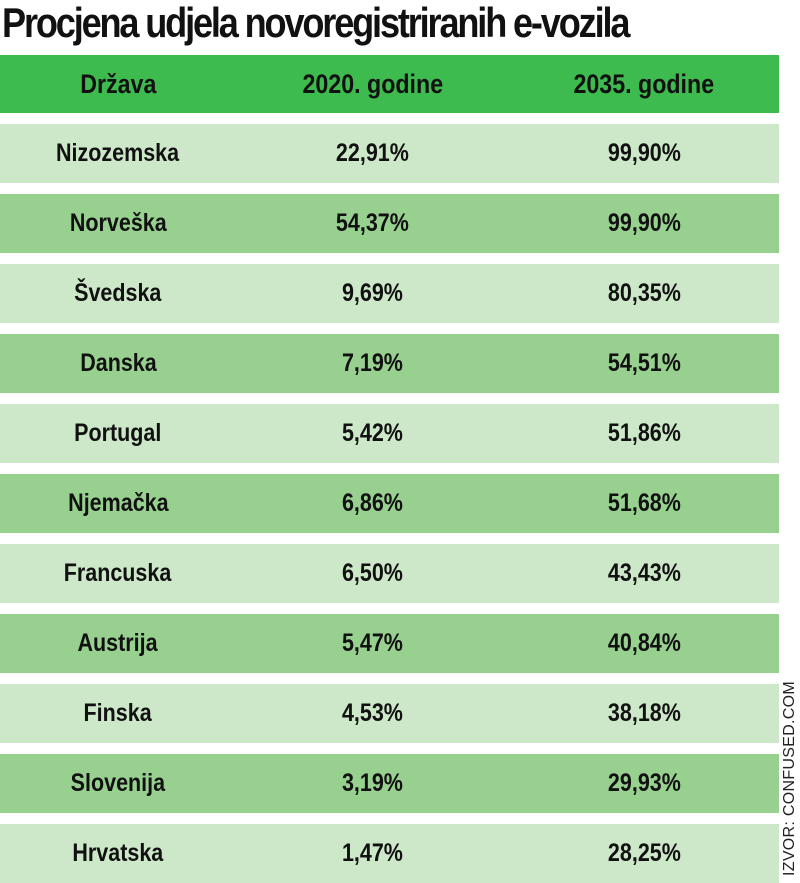  Describe the element at coordinates (372, 783) in the screenshot. I see `table-cell-value-2020: 3,19%` at that location.